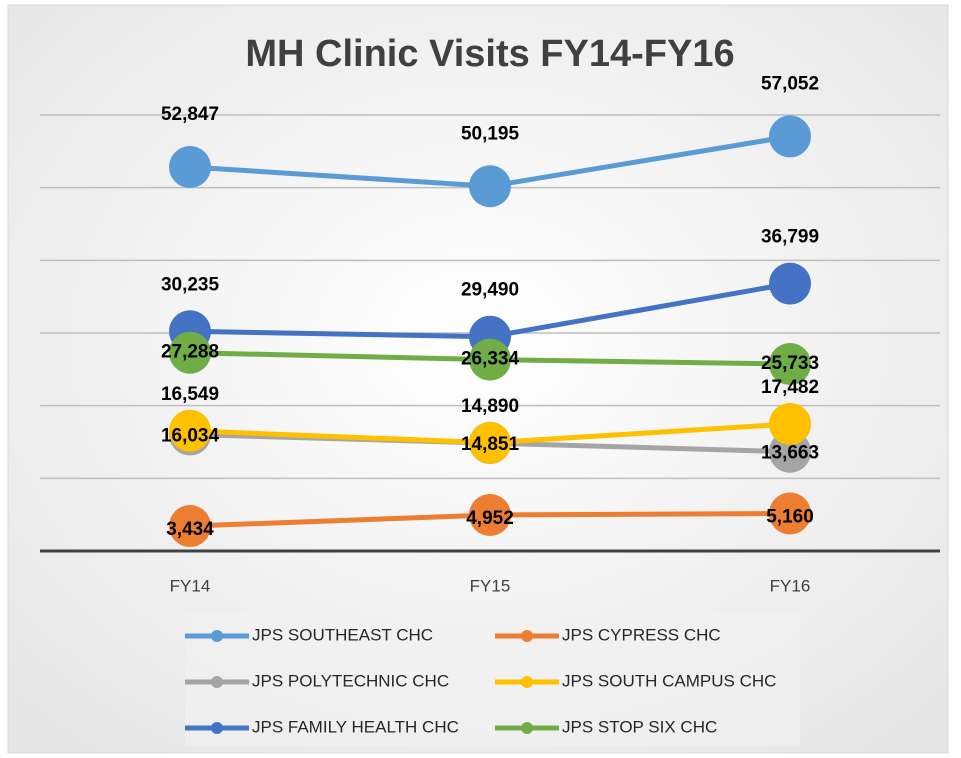  I want to click on data-label: 14,851, so click(490, 444).